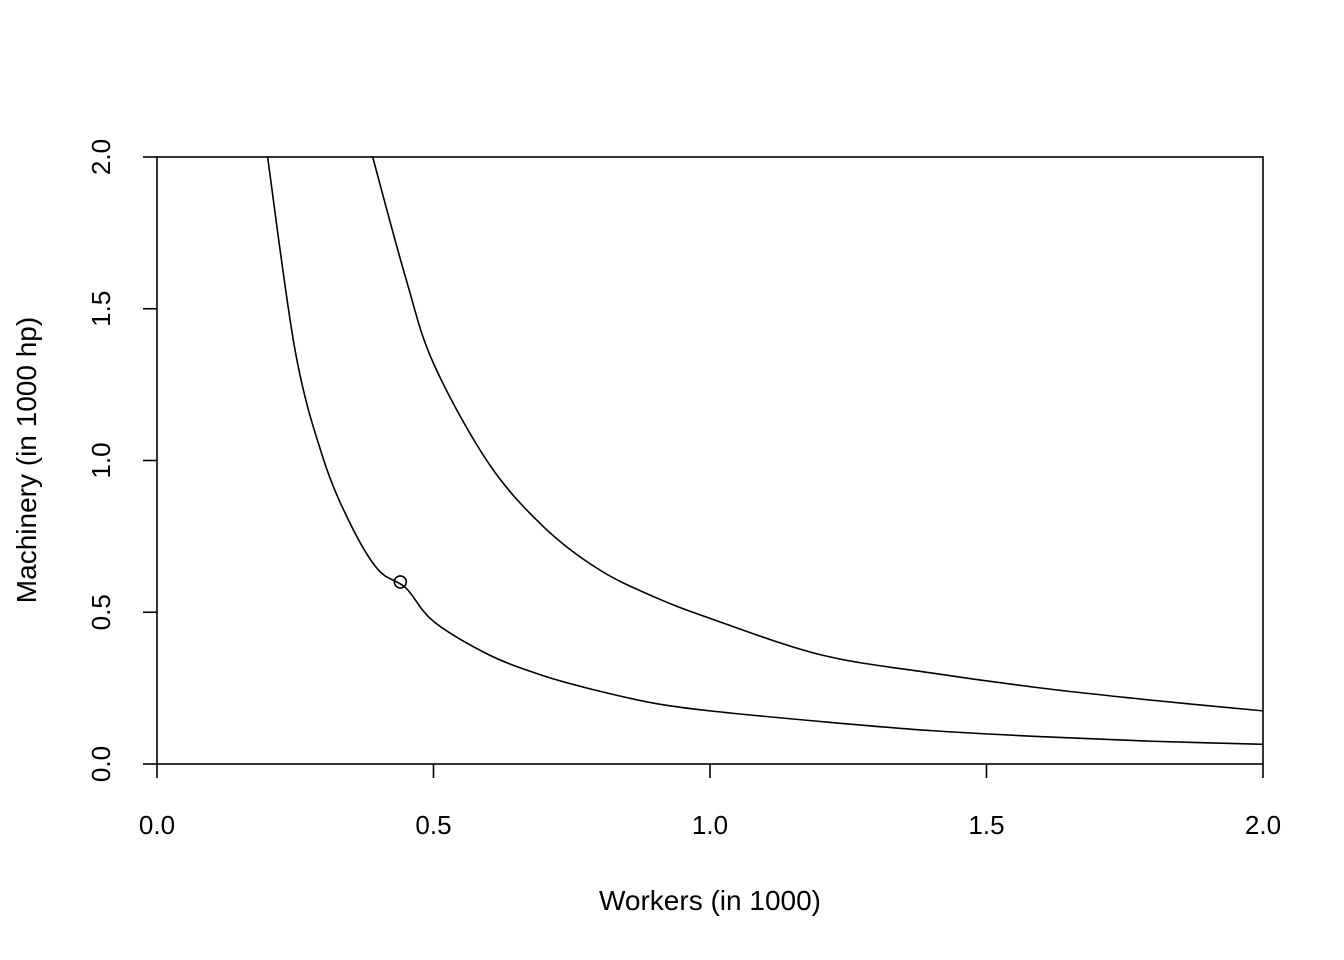 The height and width of the screenshot is (960, 1344). Describe the element at coordinates (121, 460) in the screenshot. I see `y-axis: 0.0 0.5 1.0 1.5 2.0` at that location.